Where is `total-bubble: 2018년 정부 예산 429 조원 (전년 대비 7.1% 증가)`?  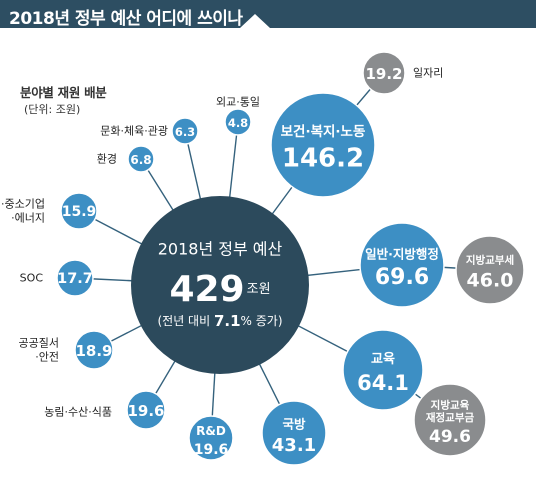 total-bubble: 2018년 정부 예산 429 조원 (전년 대비 7.1% 증가) is located at coordinates (220, 285).